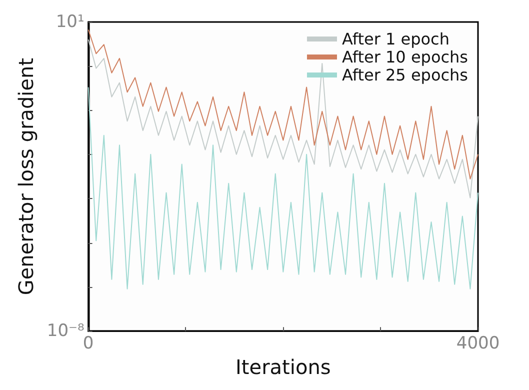  I want to click on x-tick-label: 0, so click(88, 344).